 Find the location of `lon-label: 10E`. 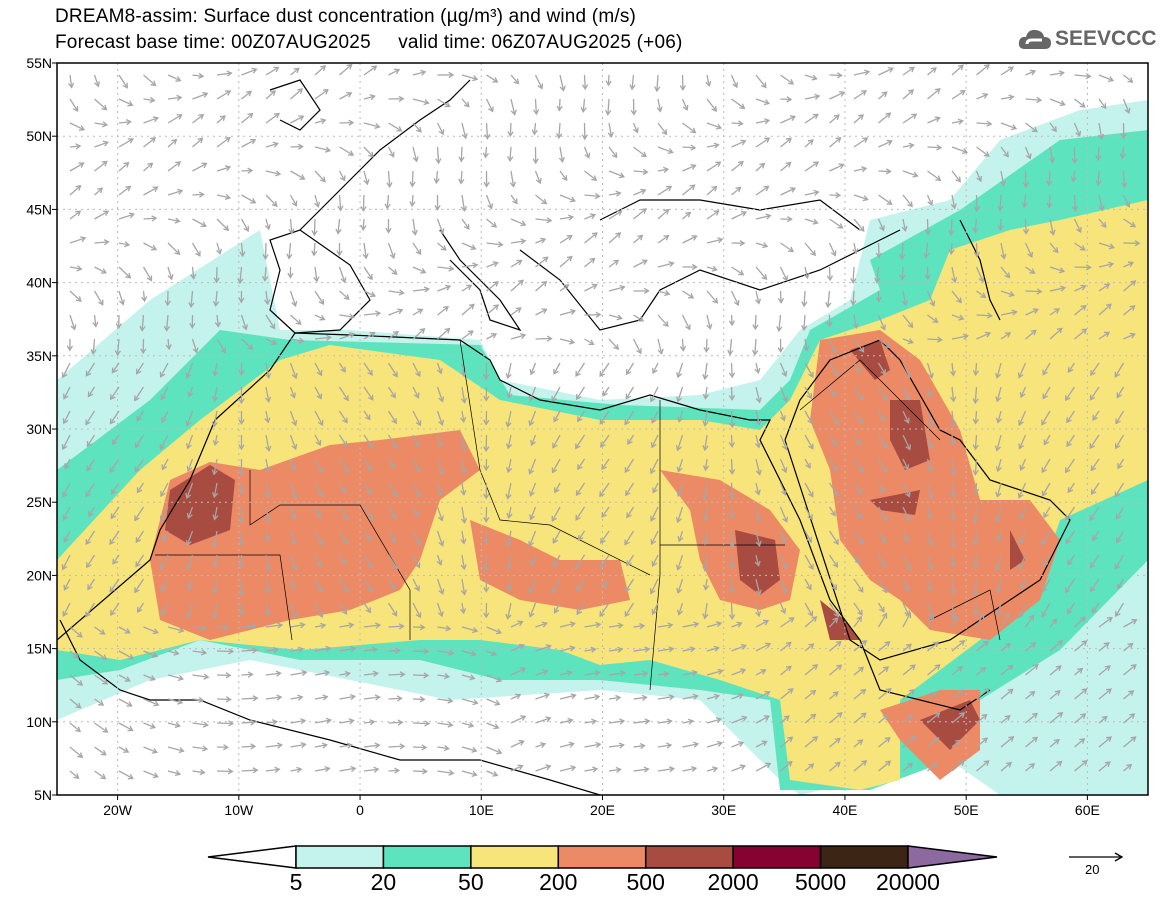

lon-label: 10E is located at coordinates (481, 810).